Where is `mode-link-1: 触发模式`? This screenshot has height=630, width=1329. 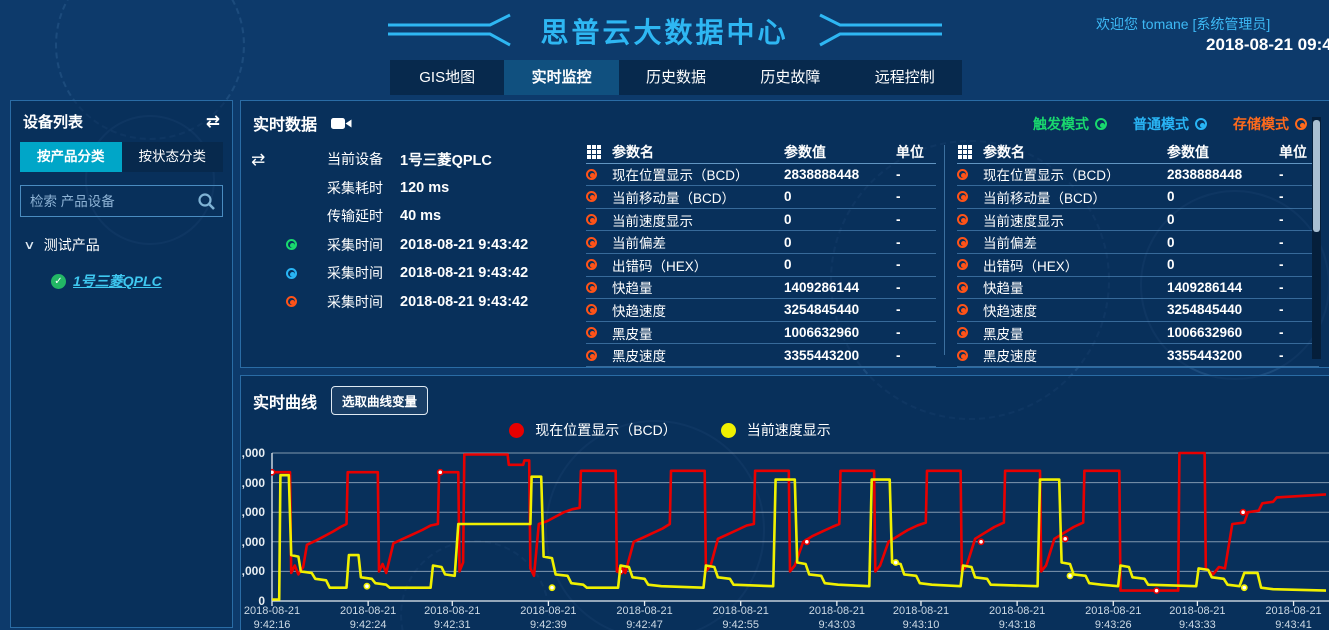
mode-link-1: 触发模式 is located at coordinates (1070, 124).